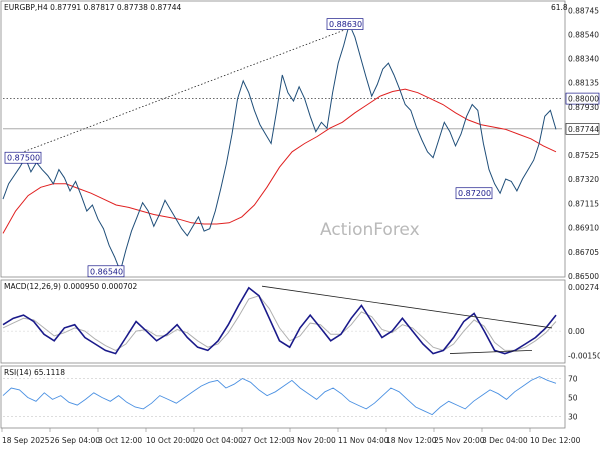 The height and width of the screenshot is (450, 600). What do you see at coordinates (170, 440) in the screenshot?
I see `x-tick-label-3: 10 Oct 20:00` at bounding box center [170, 440].